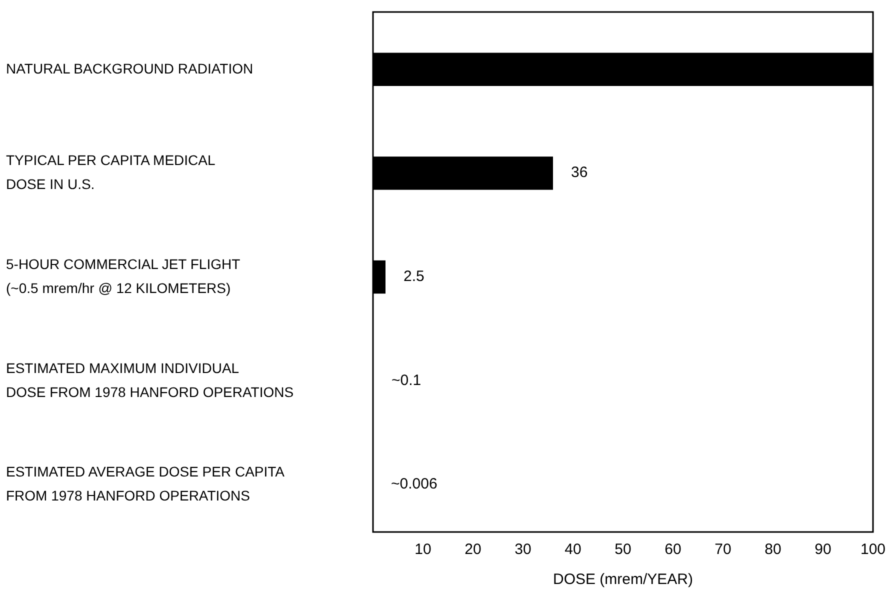  I want to click on x-tick-label: 60, so click(673, 549).